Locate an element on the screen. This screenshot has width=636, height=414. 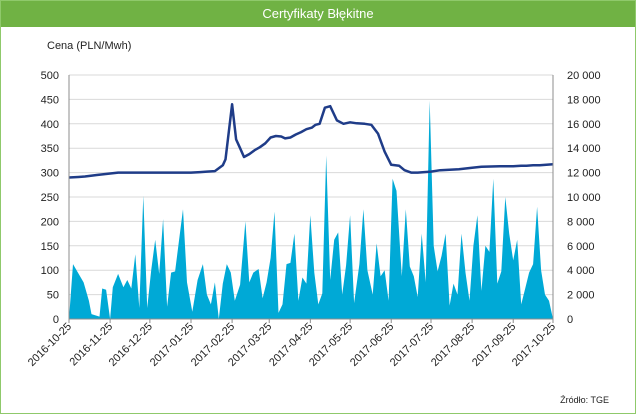
source-label: Źródło: TGE is located at coordinates (584, 400).